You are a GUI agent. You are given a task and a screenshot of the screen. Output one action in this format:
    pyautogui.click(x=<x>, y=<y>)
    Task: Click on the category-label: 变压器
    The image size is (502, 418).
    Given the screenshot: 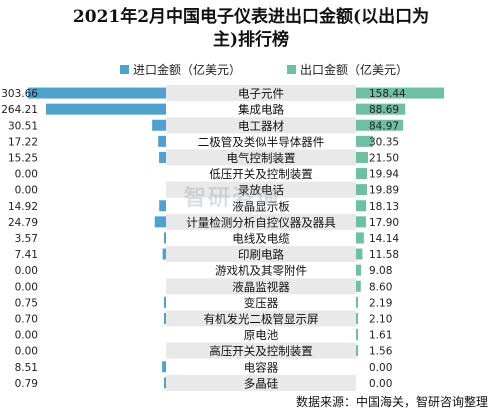 What is the action you would take?
    pyautogui.click(x=261, y=303)
    